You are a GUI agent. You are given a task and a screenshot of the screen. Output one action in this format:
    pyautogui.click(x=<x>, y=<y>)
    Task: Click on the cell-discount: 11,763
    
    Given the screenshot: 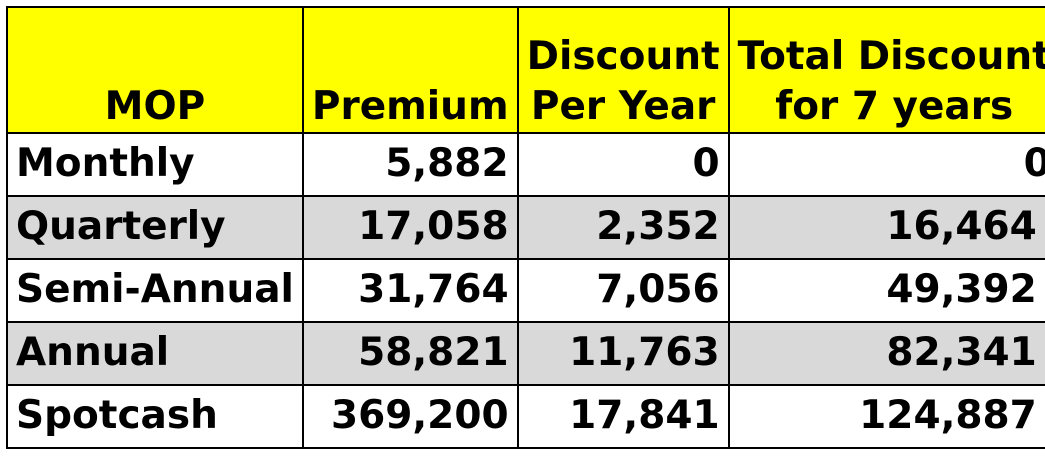 What is the action you would take?
    pyautogui.click(x=623, y=353)
    